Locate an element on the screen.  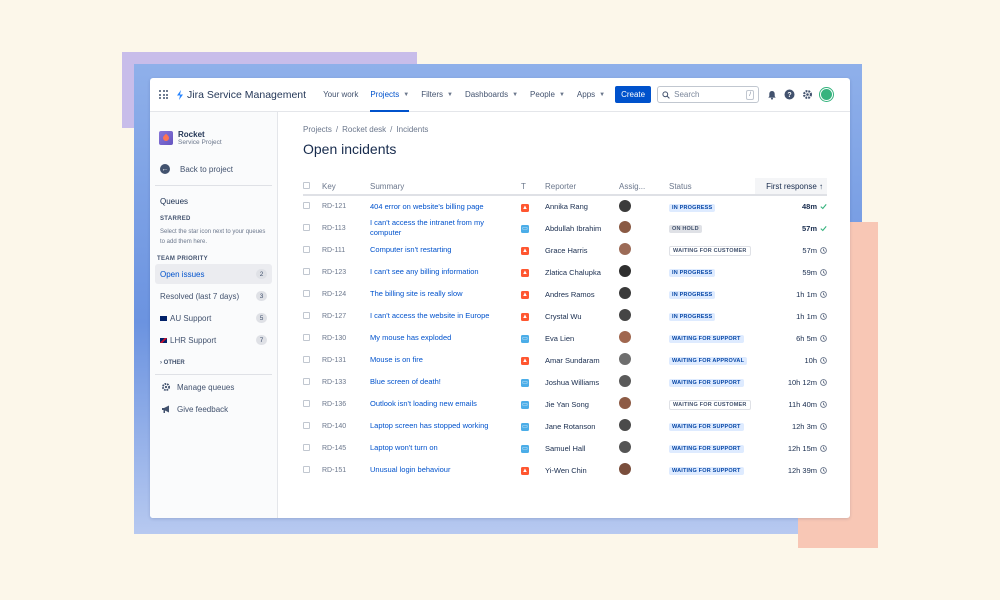
breadcrumb-incidents: Incidents is located at coordinates (412, 129).